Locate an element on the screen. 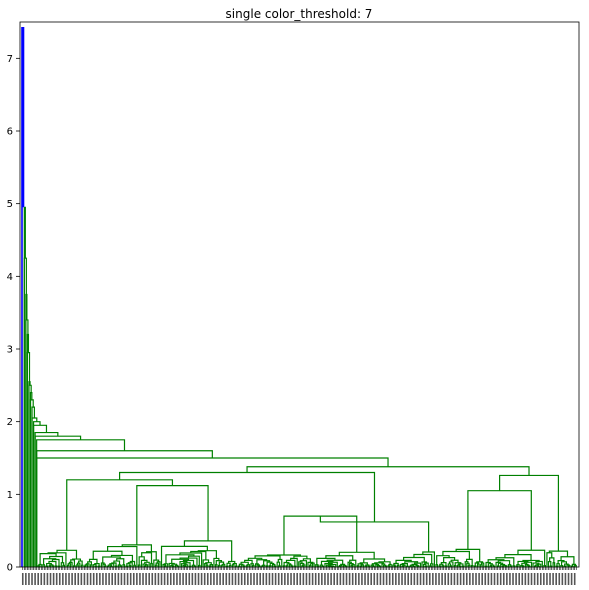 The width and height of the screenshot is (589, 590). y-tick-label: 2 is located at coordinates (10, 422).